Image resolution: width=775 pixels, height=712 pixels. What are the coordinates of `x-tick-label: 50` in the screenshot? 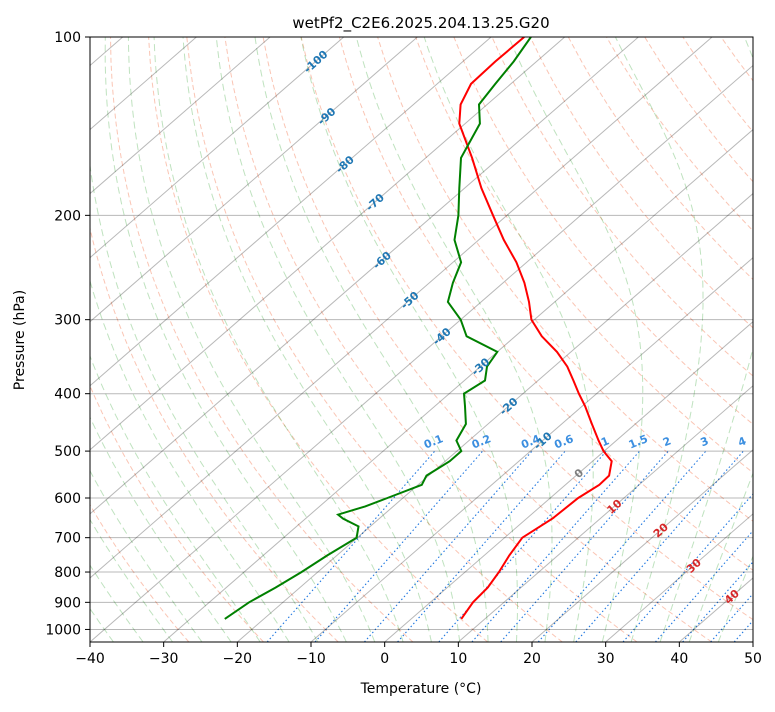 It's located at (753, 659).